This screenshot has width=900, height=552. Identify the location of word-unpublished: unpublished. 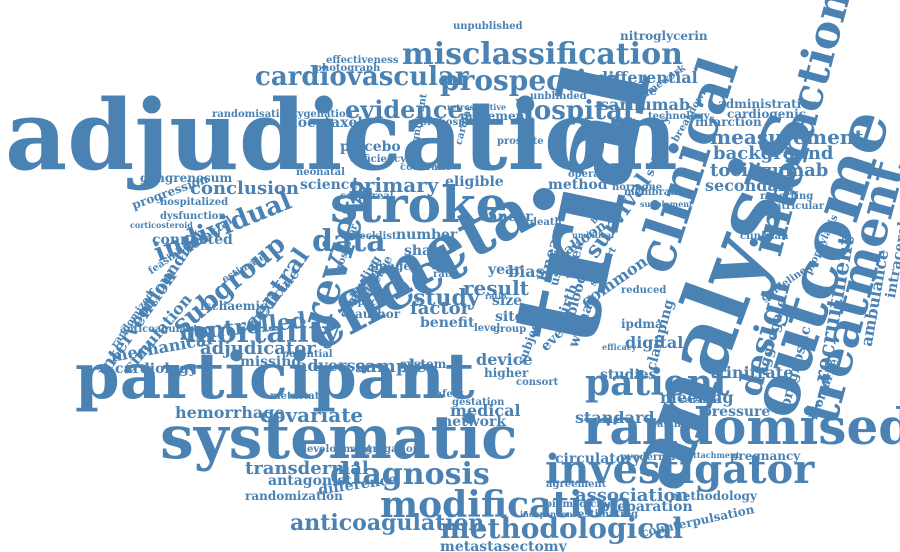
(488, 26).